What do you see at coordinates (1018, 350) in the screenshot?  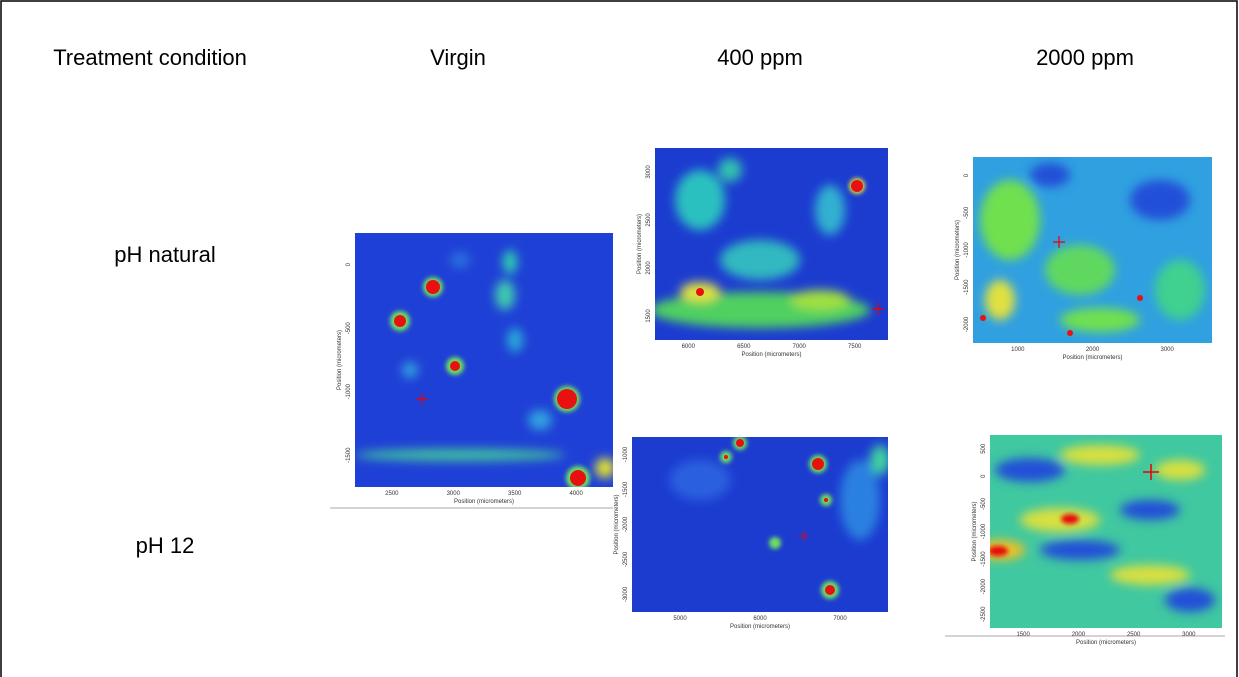 I see `x-tick-label: 1000` at bounding box center [1018, 350].